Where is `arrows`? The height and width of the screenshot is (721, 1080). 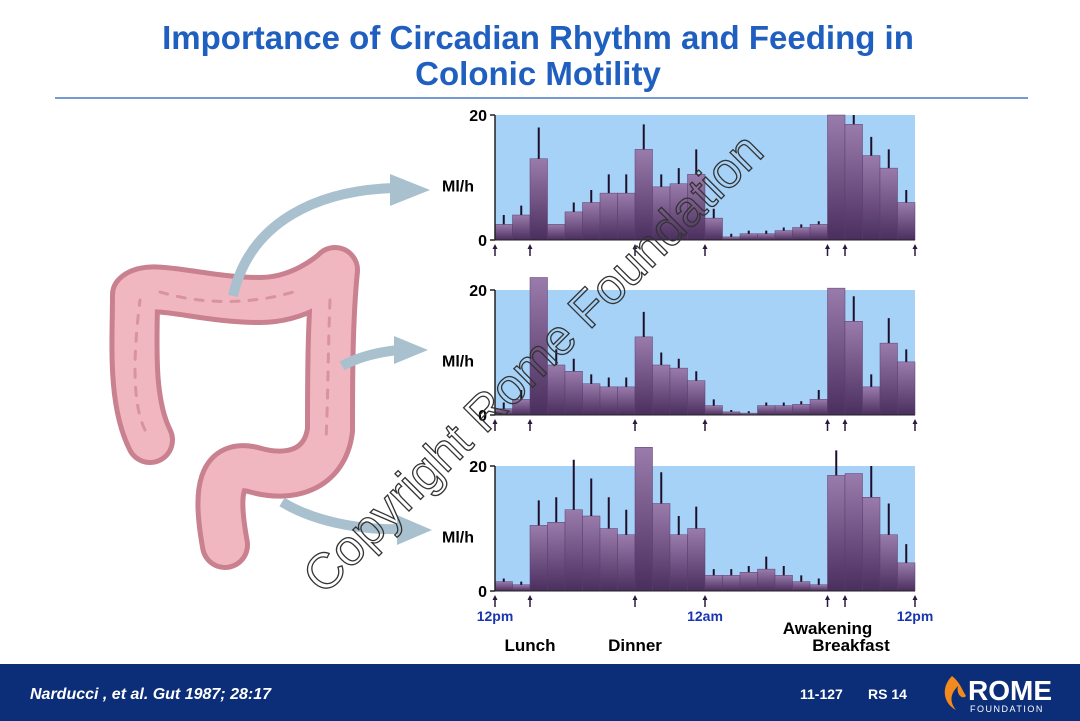 arrows is located at coordinates (330, 359).